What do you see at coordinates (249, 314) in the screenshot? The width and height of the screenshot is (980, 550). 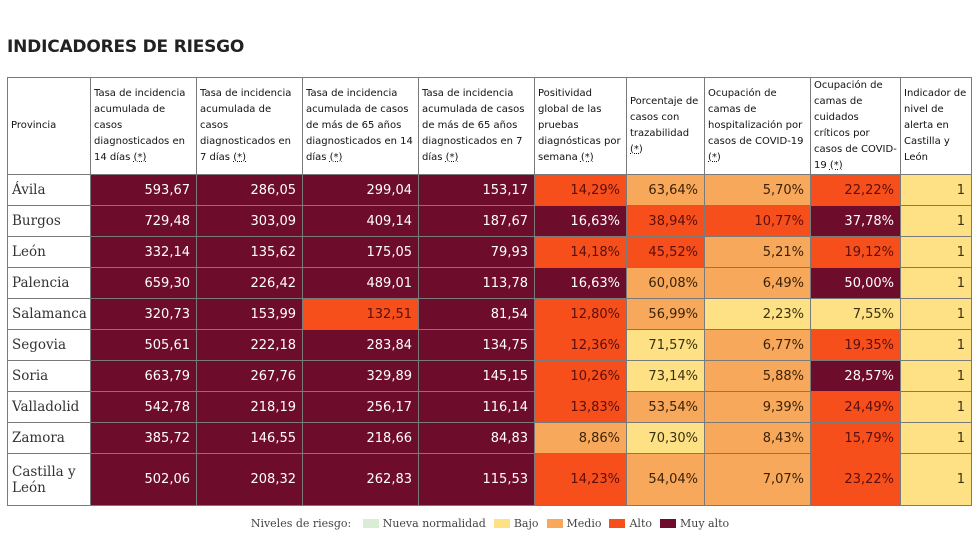 I see `indicator-value-cell: 153,99` at bounding box center [249, 314].